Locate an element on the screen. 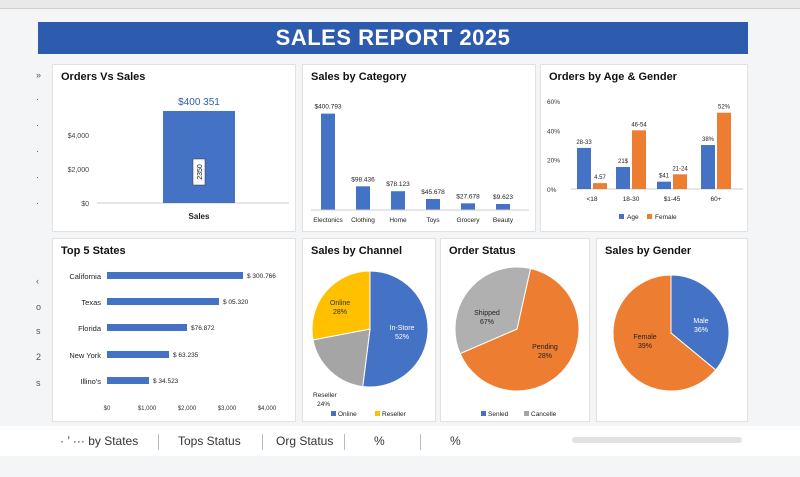  slice-pct-pending: 28% is located at coordinates (545, 356).